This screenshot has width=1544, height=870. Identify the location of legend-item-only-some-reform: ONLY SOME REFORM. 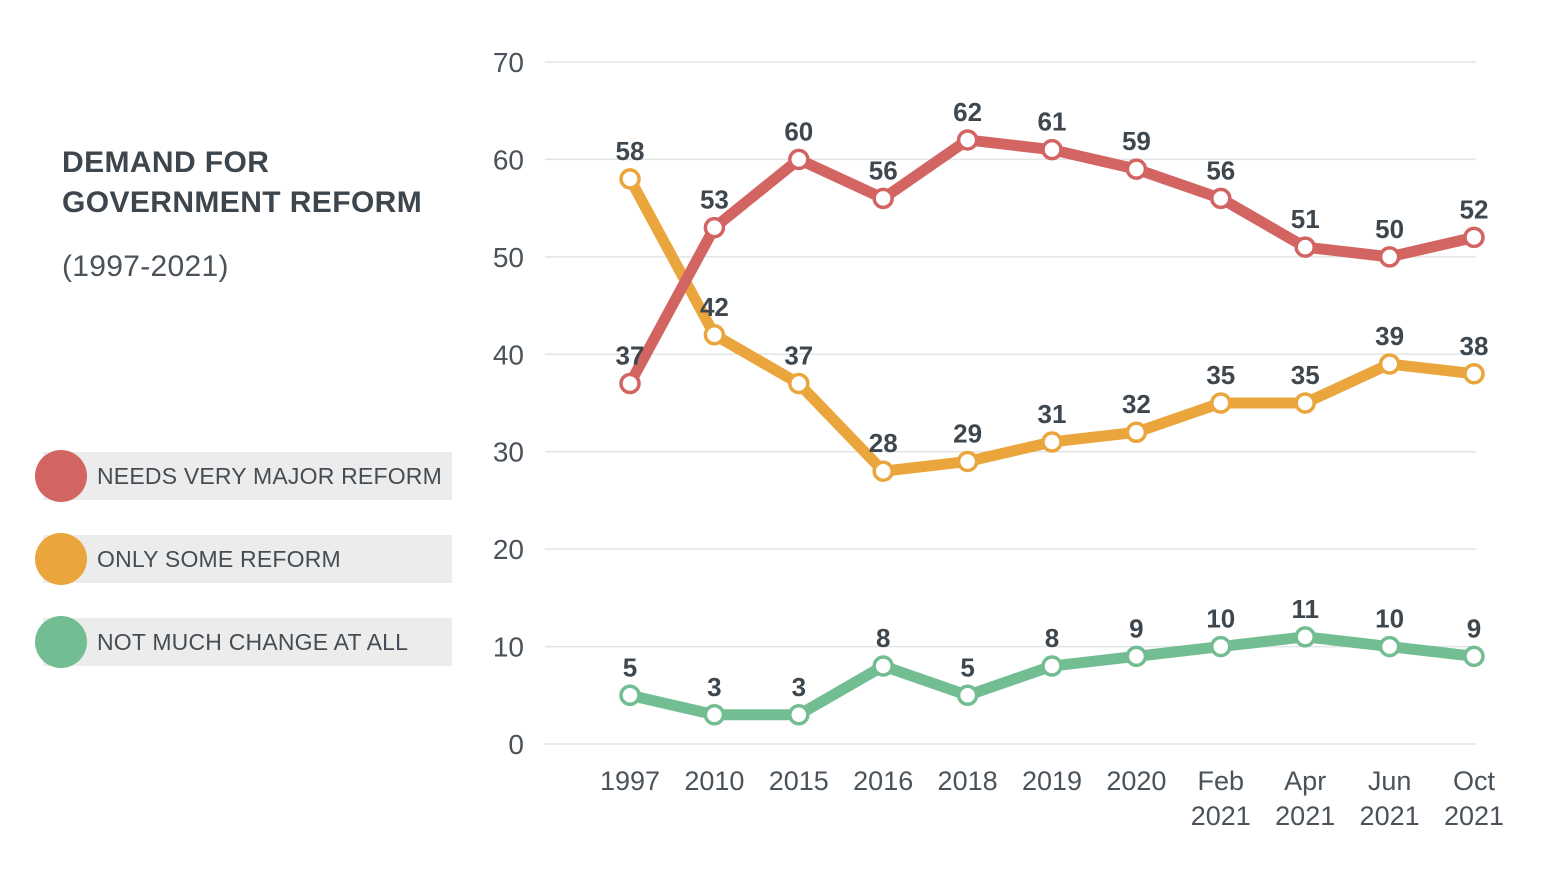
(250, 559).